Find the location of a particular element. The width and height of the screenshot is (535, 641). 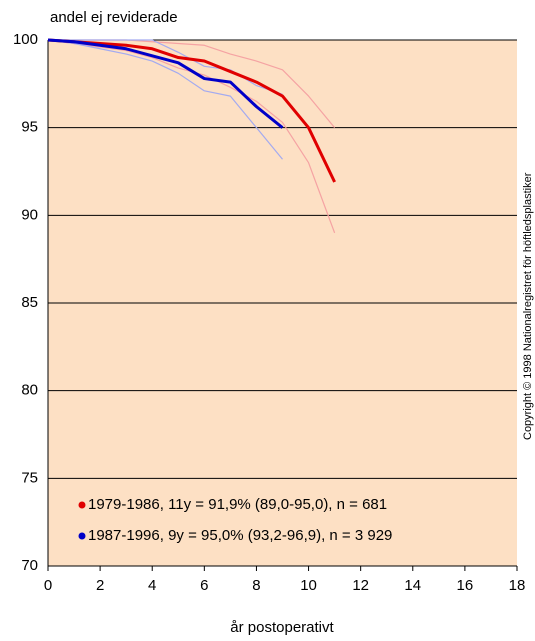

x-tick-label: 12 is located at coordinates (360, 585).